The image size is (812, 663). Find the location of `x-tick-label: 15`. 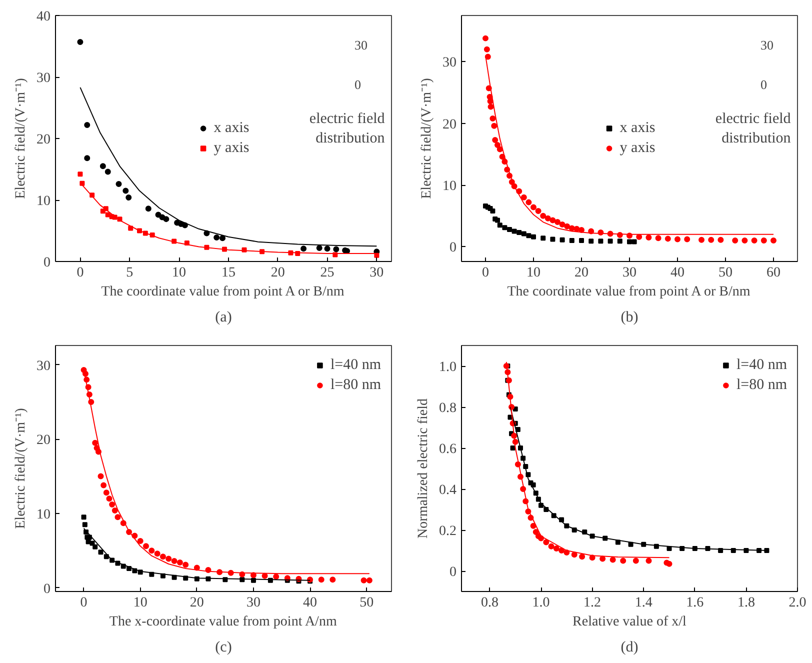

x-tick-label: 15 is located at coordinates (228, 273).